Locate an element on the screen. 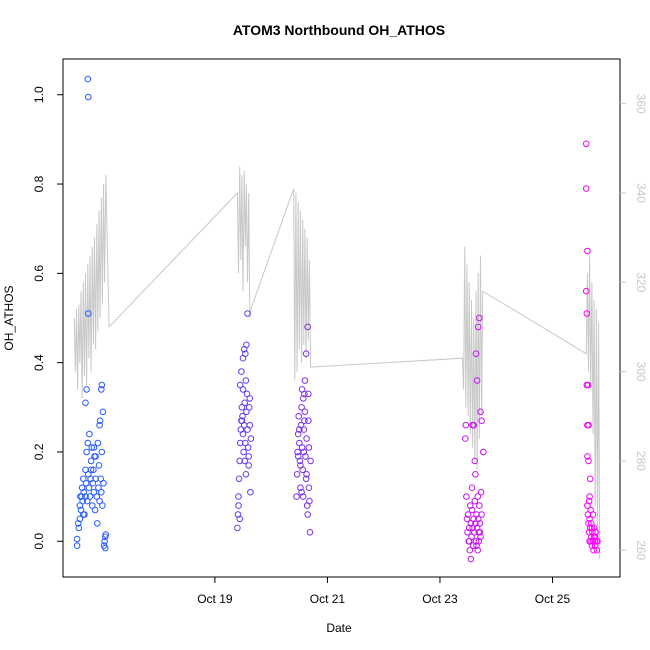 Image resolution: width=650 pixels, height=650 pixels. chart-title: ATOM3 Northbound OH_ATHOS is located at coordinates (339, 30).